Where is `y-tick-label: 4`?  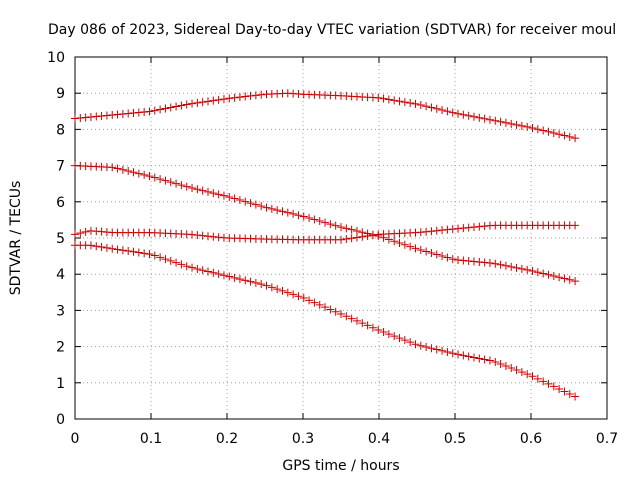
y-tick-label: 4 is located at coordinates (60, 275).